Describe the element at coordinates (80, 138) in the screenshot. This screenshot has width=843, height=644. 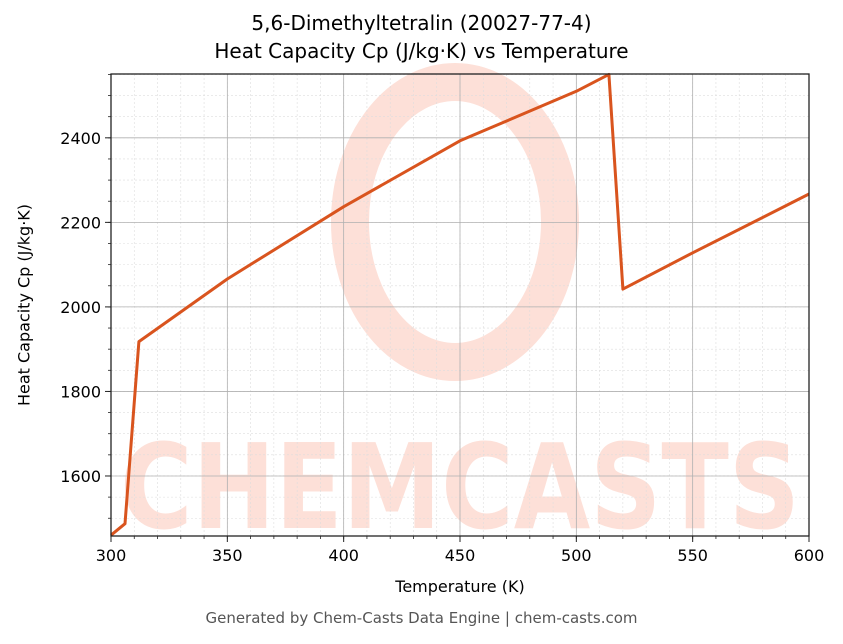
I see `y-tick-label: 2400` at that location.